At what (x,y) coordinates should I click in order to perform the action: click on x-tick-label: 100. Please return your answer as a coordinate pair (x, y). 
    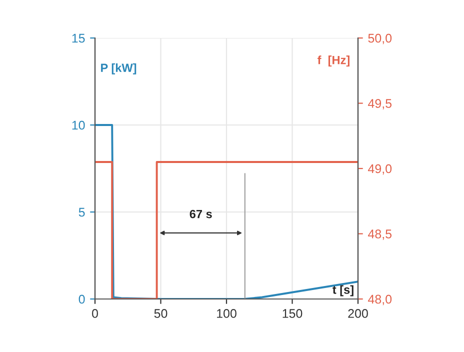
    Looking at the image, I should click on (226, 313).